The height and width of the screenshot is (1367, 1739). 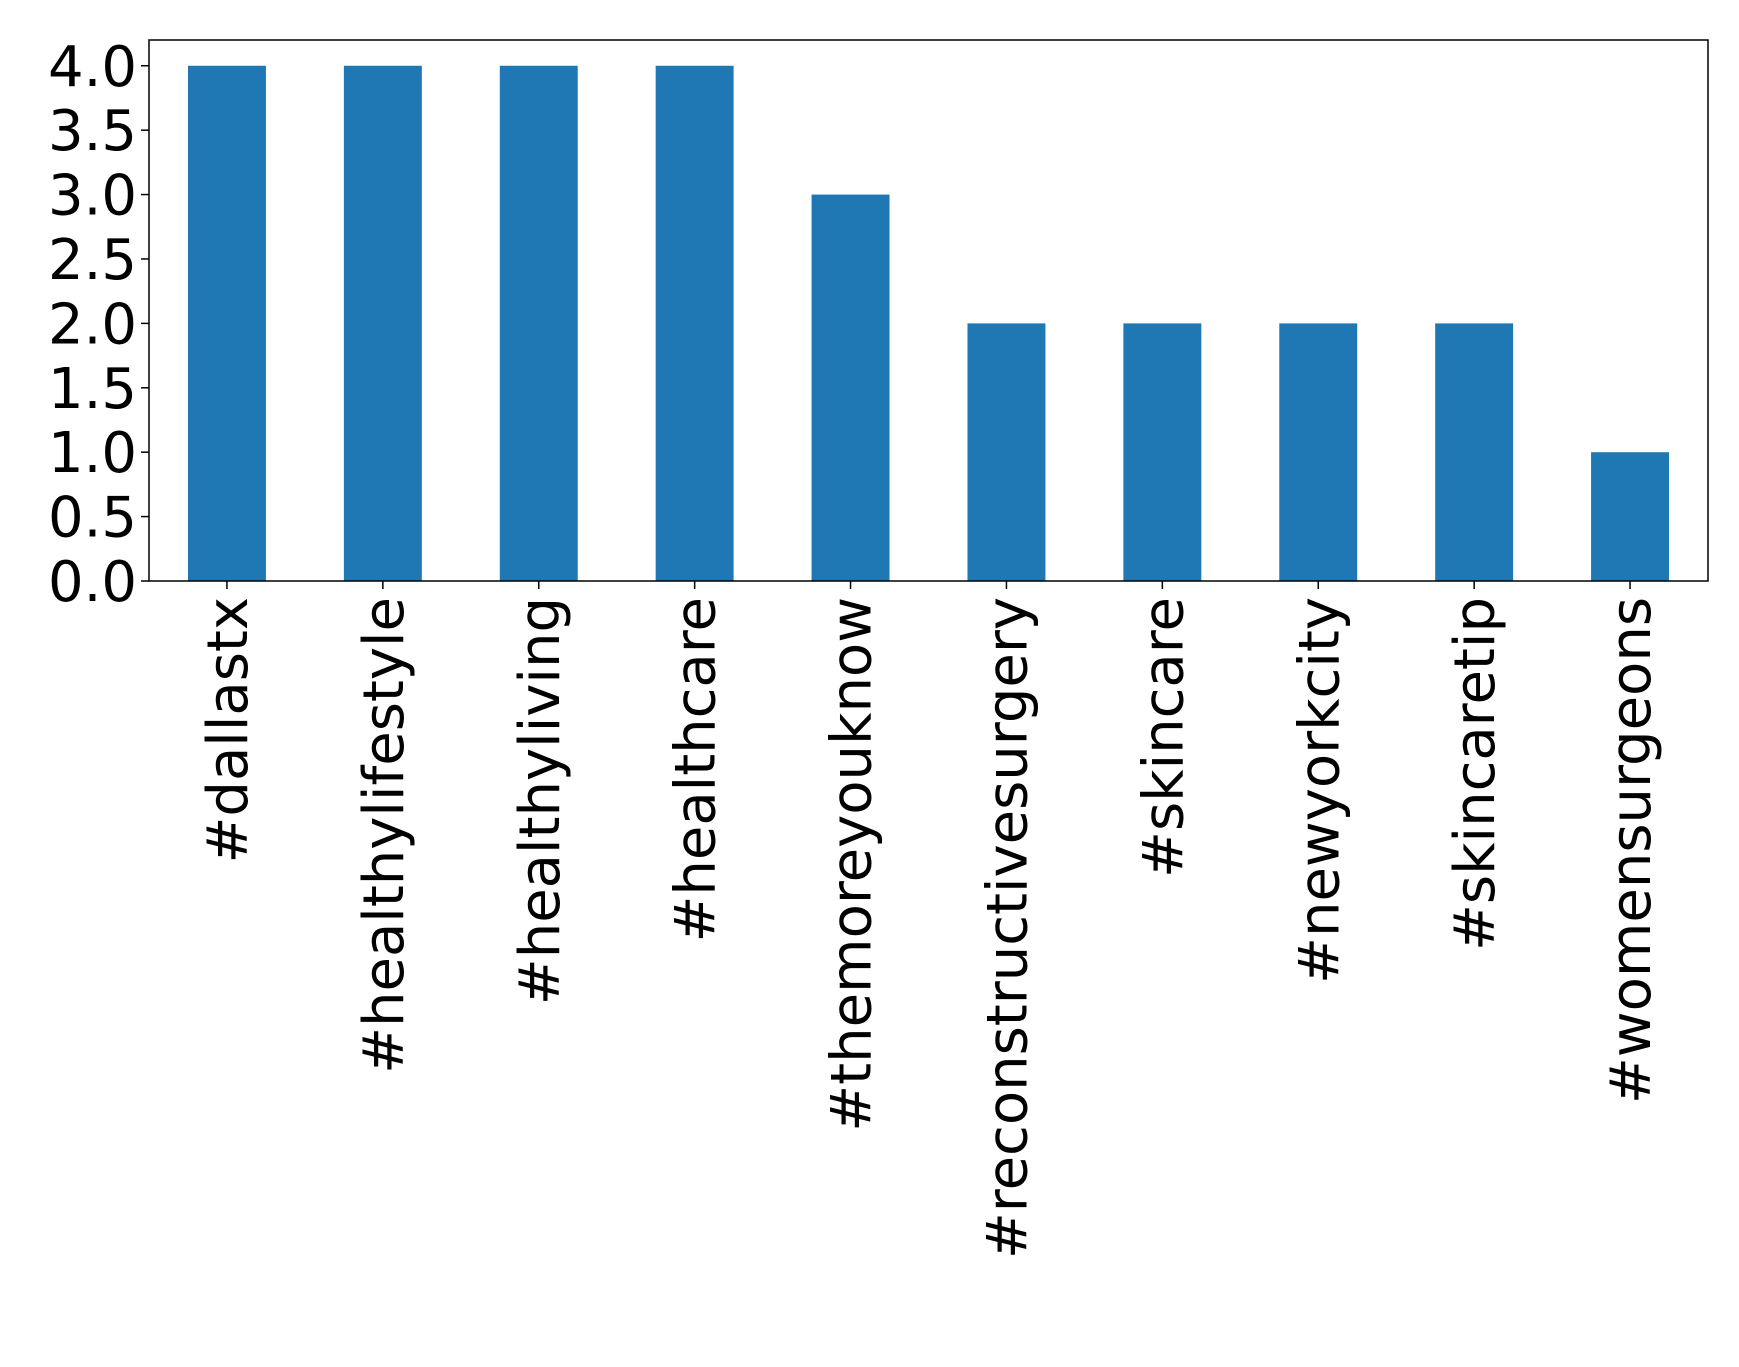 What do you see at coordinates (1163, 737) in the screenshot?
I see `x-tick-label: #skincare` at bounding box center [1163, 737].